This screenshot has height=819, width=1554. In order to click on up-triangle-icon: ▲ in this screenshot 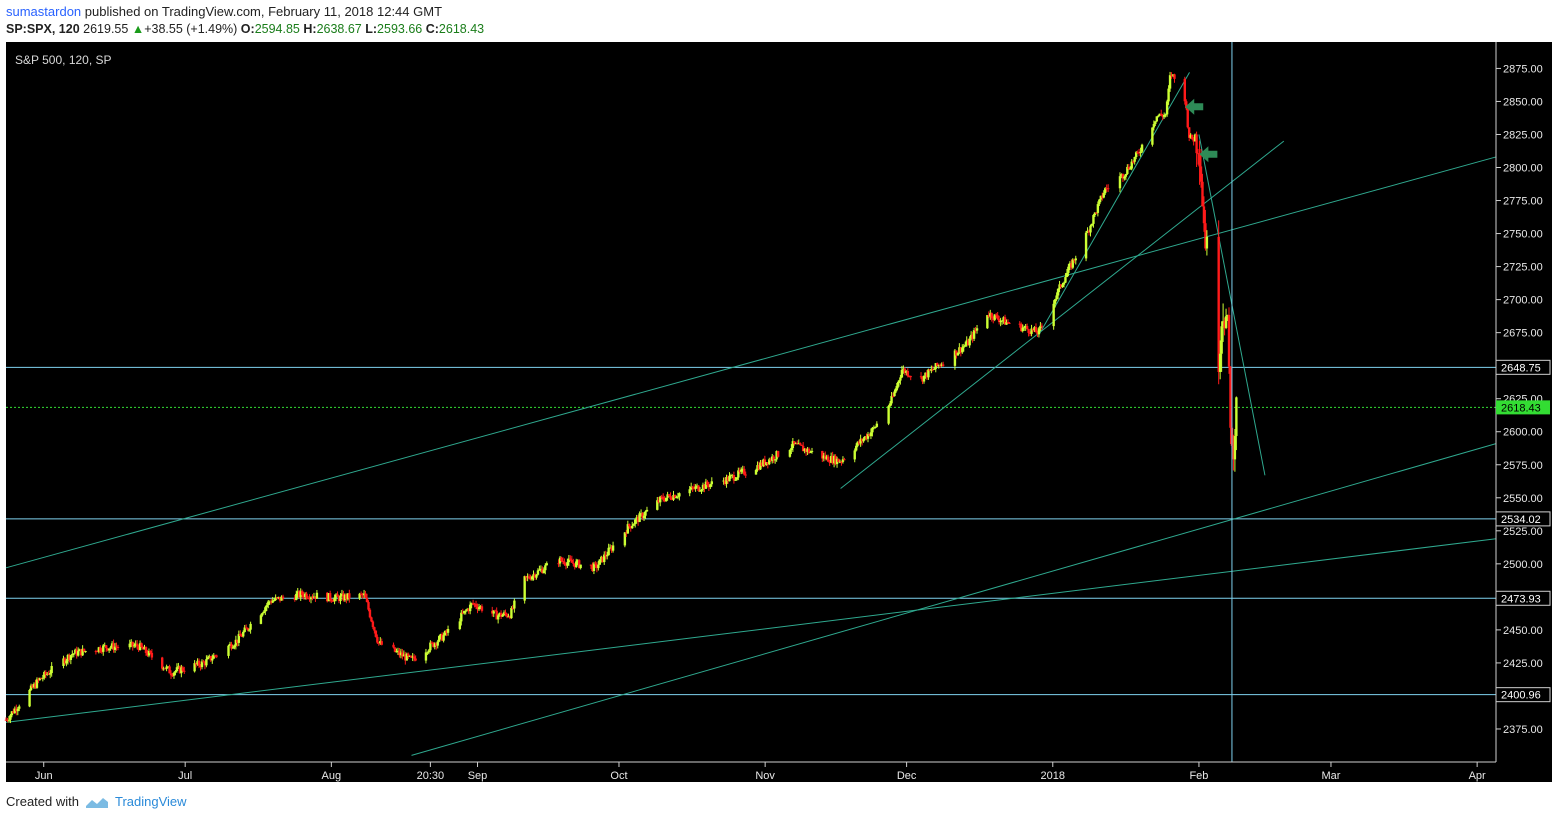, I will do `click(138, 29)`.